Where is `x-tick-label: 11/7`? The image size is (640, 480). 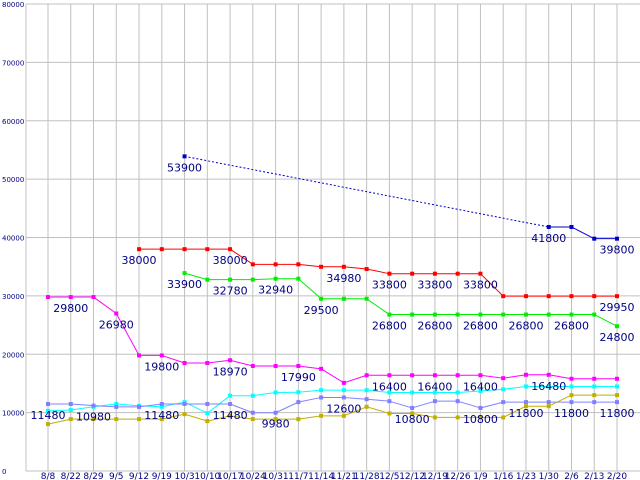 x-tick-label: 11/7 is located at coordinates (298, 476).